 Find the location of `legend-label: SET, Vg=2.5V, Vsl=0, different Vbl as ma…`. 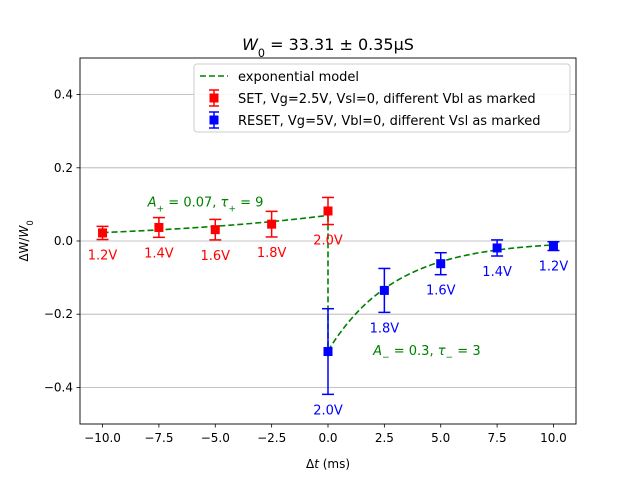

legend-label: SET, Vg=2.5V, Vsl=0, different Vbl as ma… is located at coordinates (387, 99).